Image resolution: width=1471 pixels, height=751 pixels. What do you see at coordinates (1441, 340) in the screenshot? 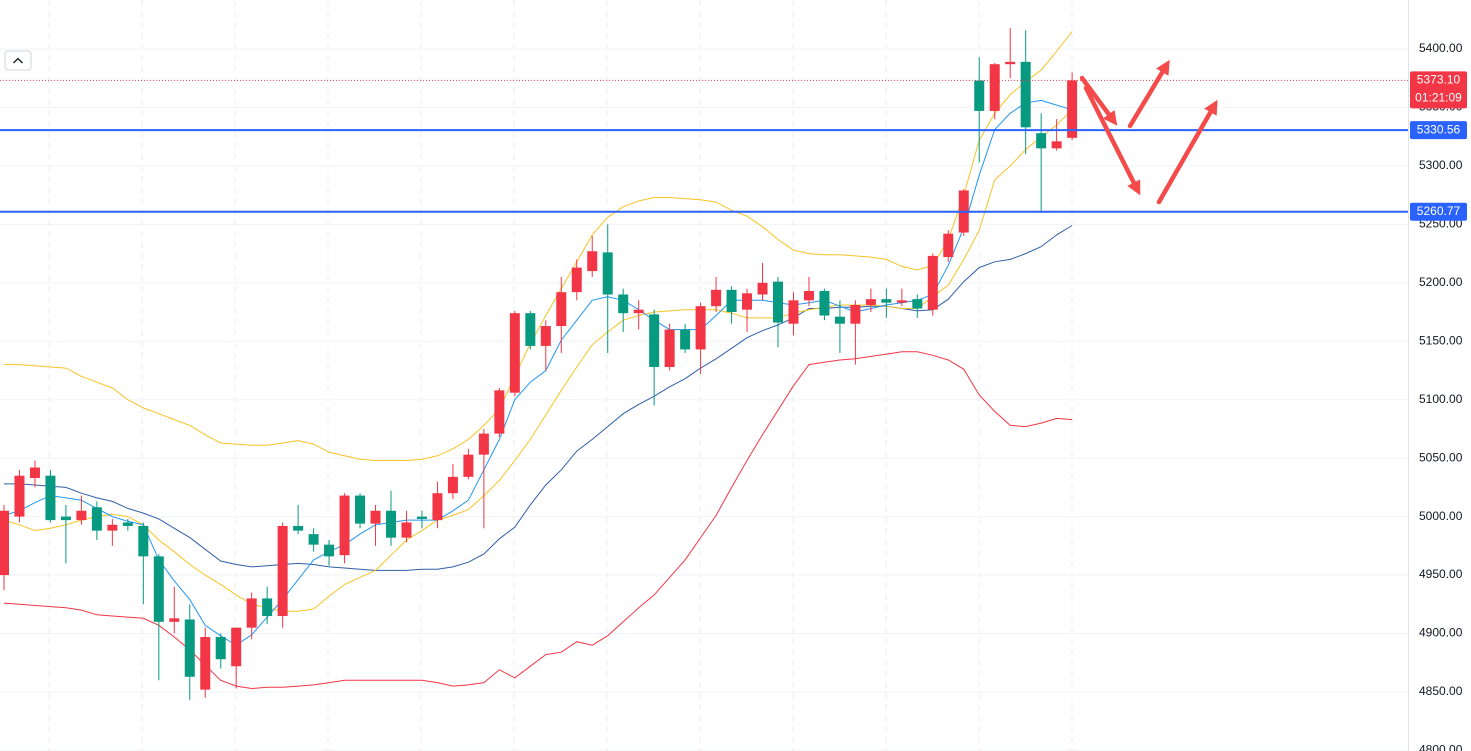
I see `y-tick-label: 5150.00` at bounding box center [1441, 340].